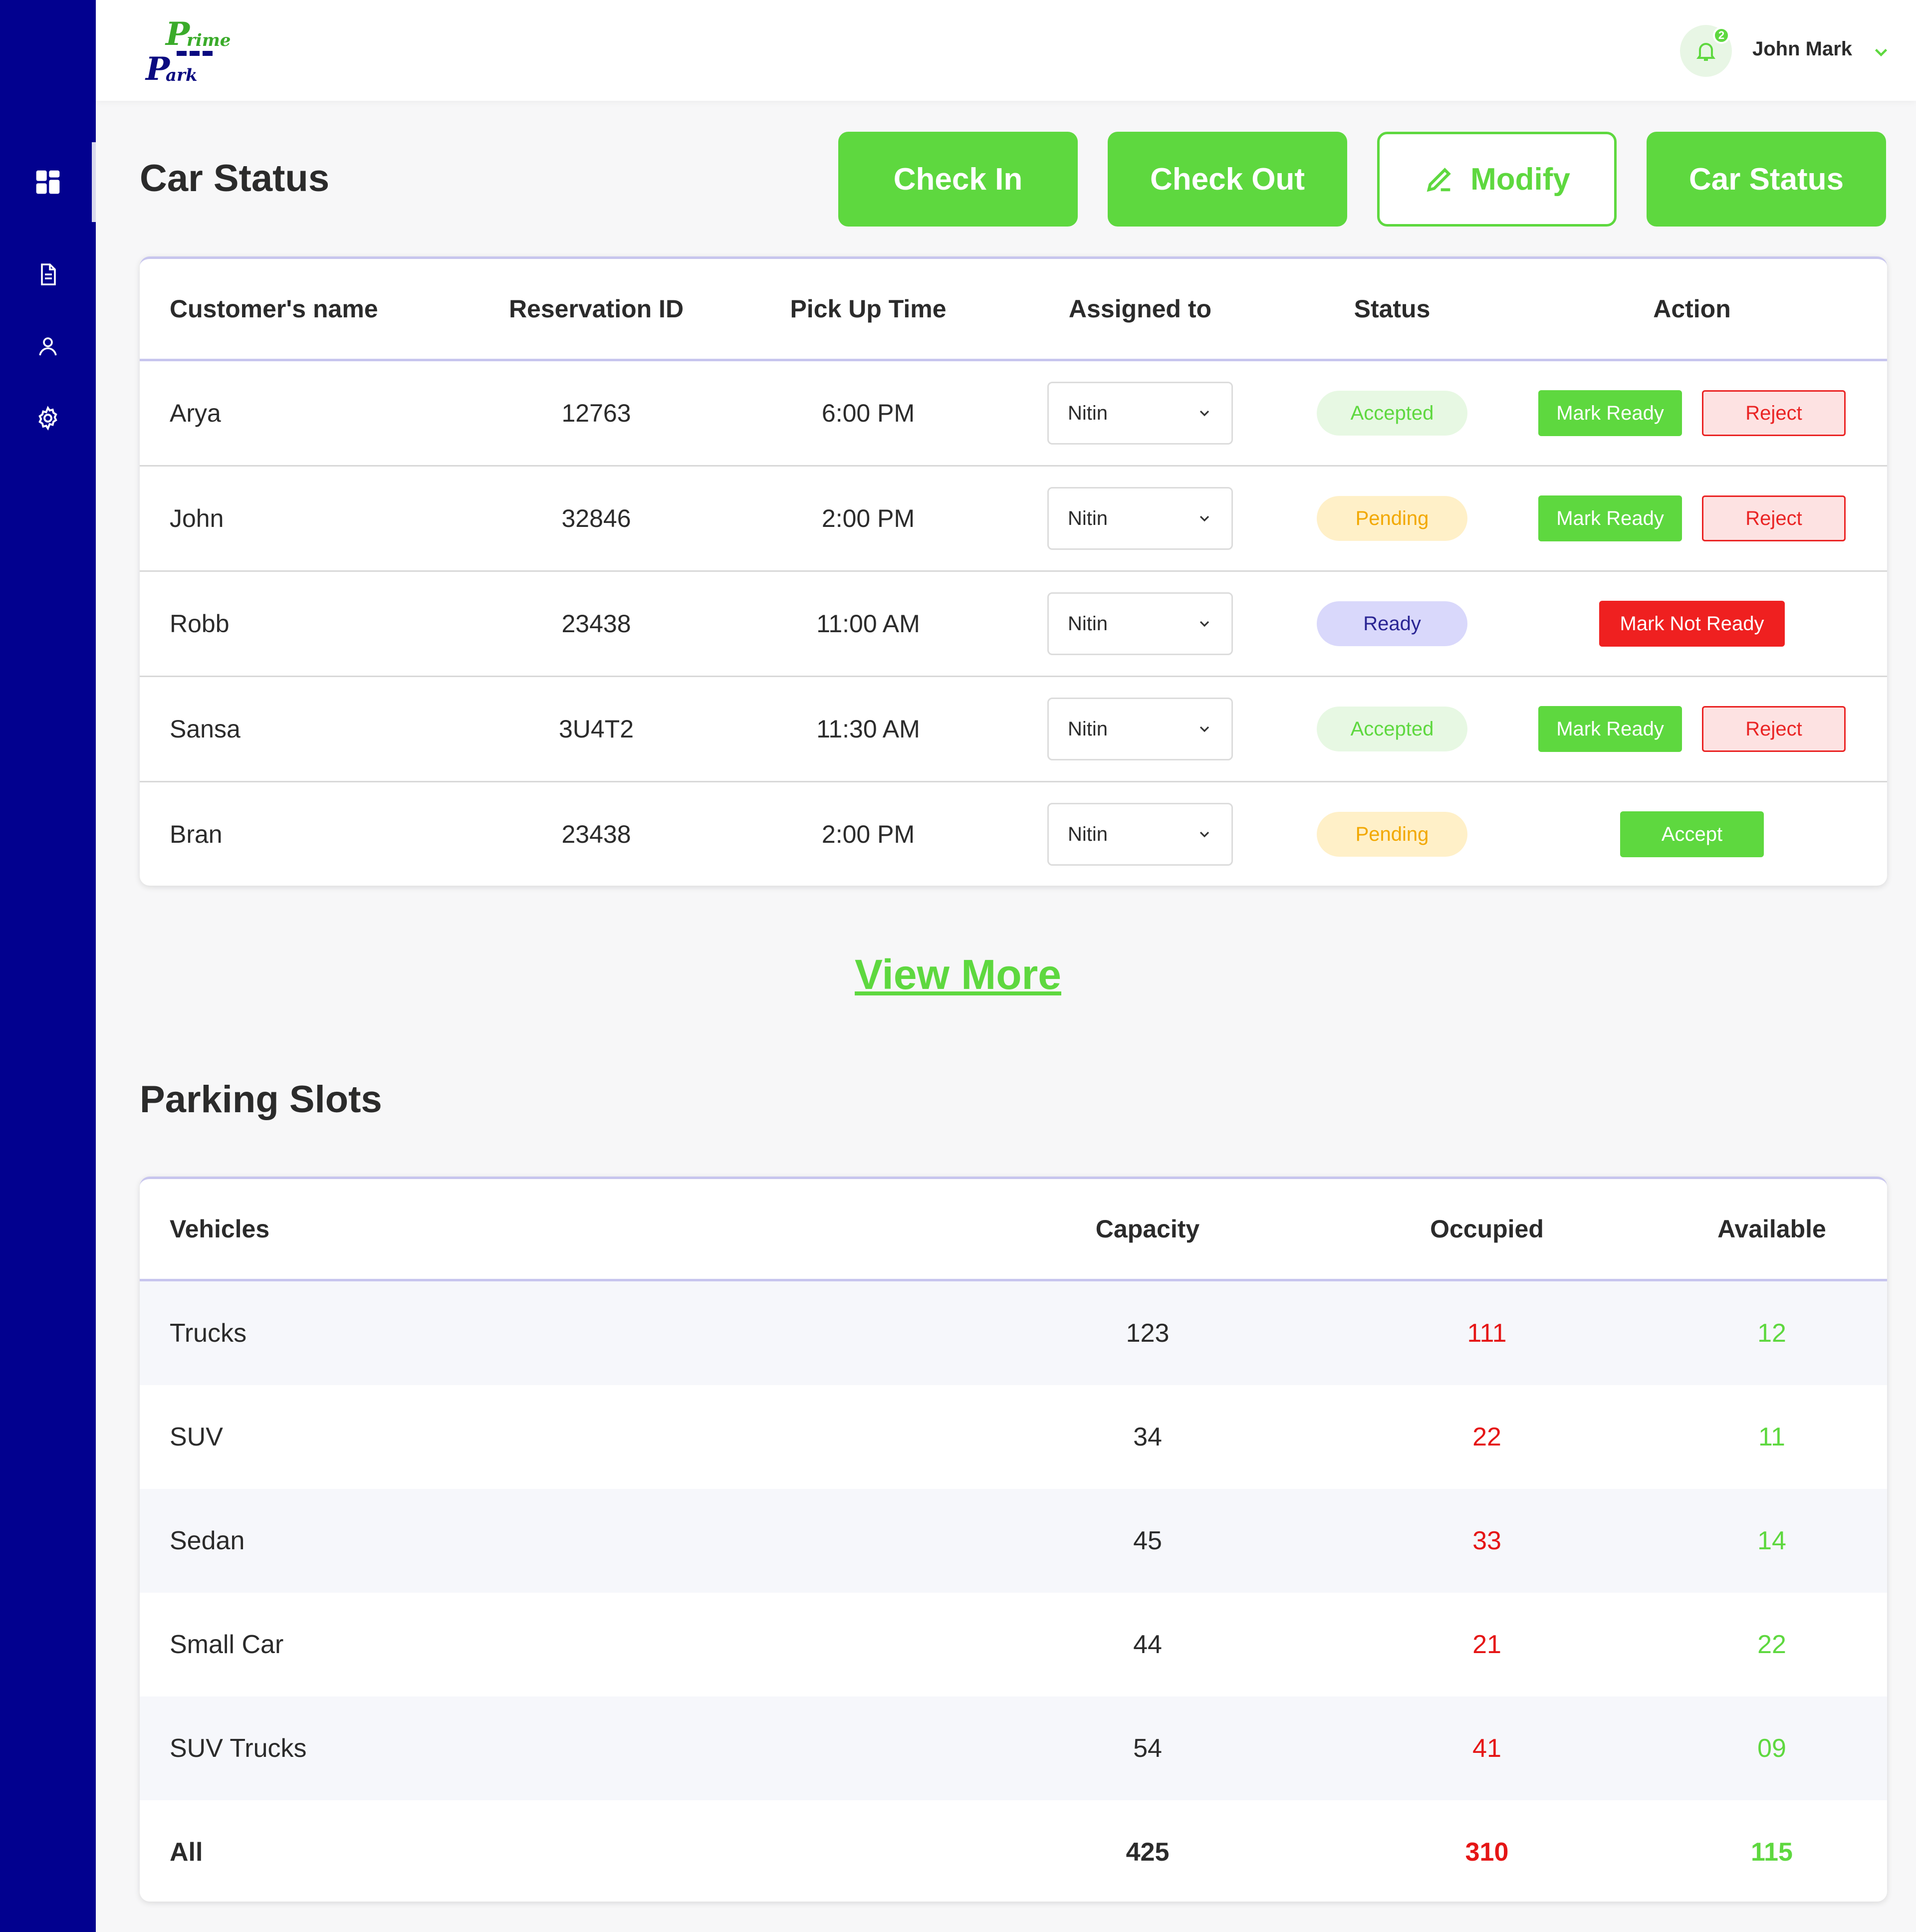 The image size is (1916, 1932). What do you see at coordinates (1392, 309) in the screenshot?
I see `column-header: Status` at bounding box center [1392, 309].